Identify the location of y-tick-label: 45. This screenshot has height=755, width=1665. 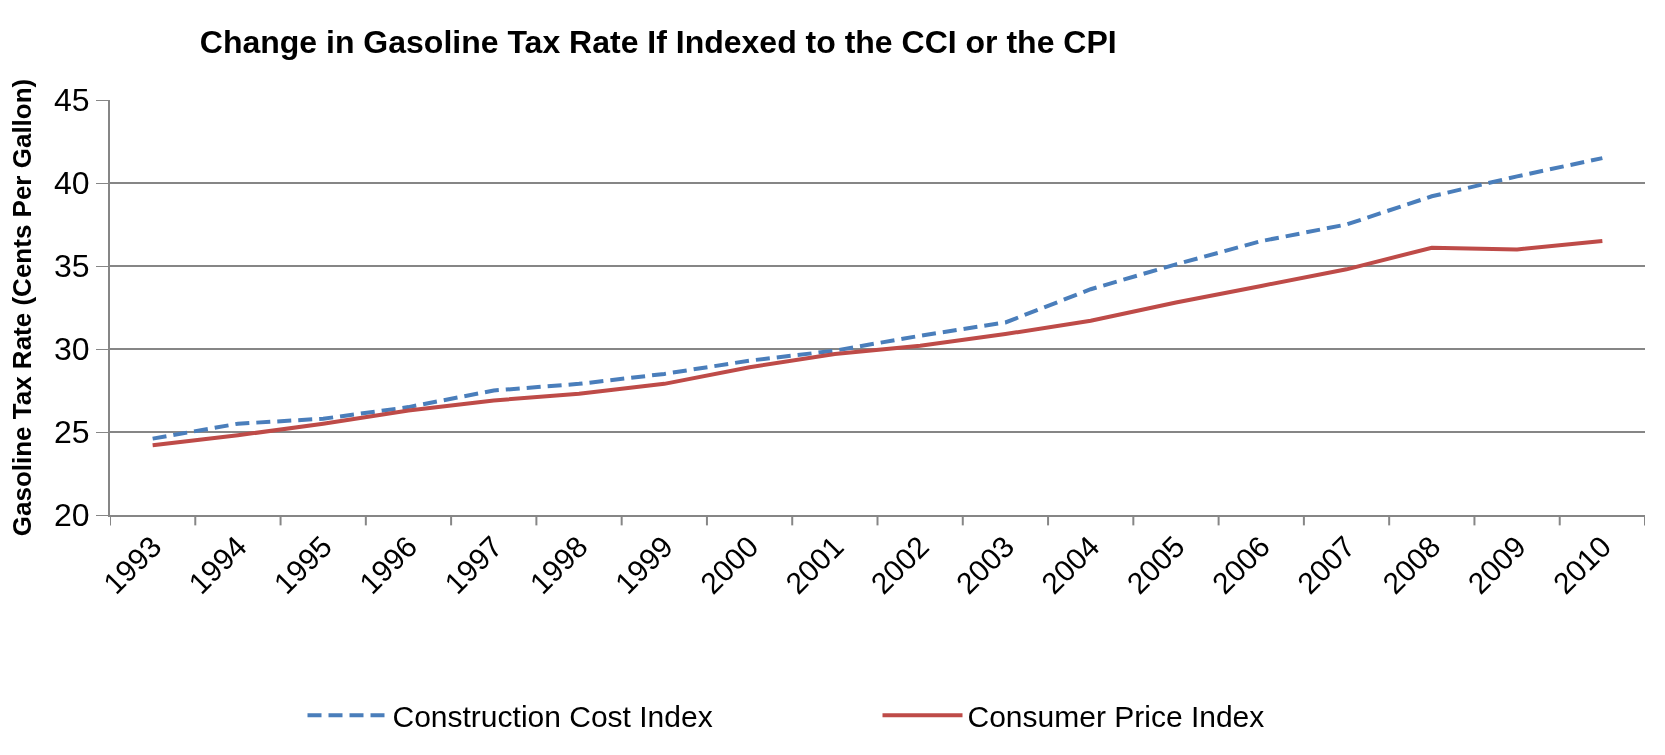
(72, 100).